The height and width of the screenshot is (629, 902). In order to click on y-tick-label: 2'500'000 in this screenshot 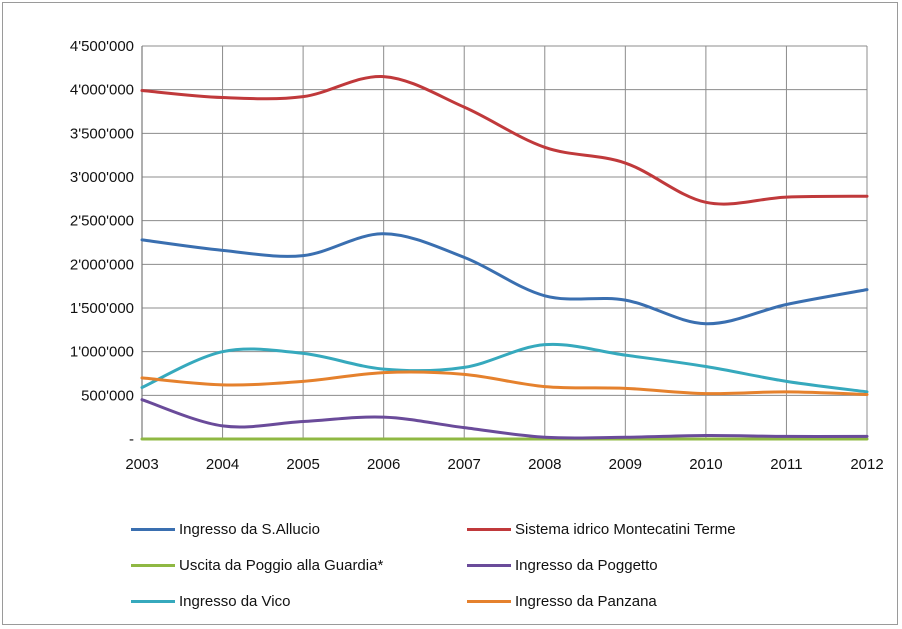, I will do `click(102, 221)`.